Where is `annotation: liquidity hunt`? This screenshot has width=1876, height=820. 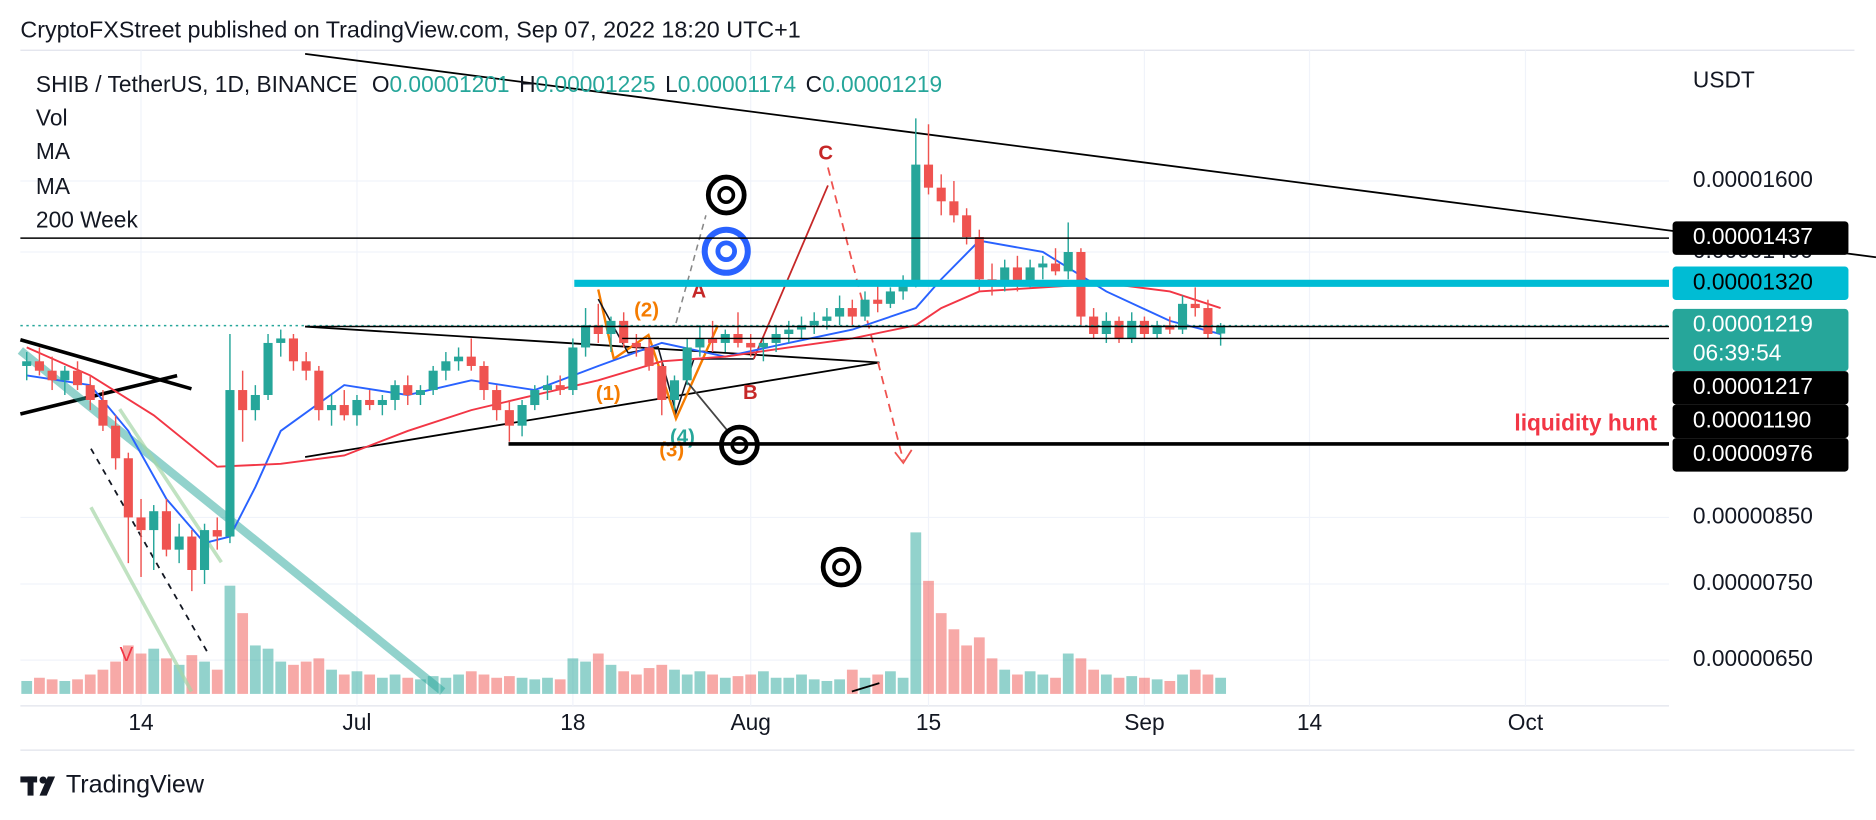 annotation: liquidity hunt is located at coordinates (1585, 423).